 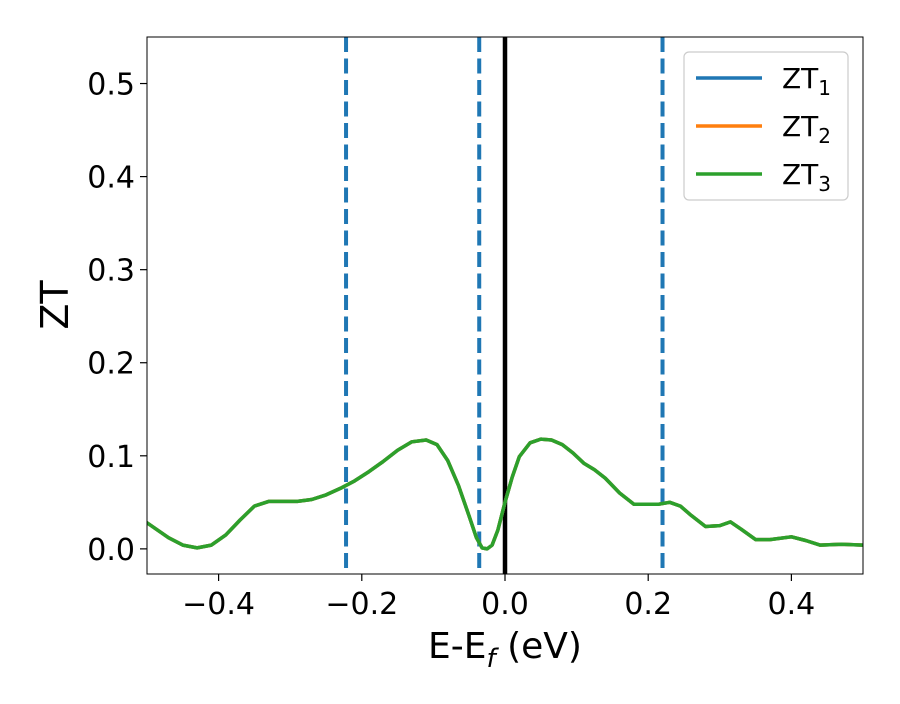 What do you see at coordinates (648, 604) in the screenshot?
I see `x-tick-label: 0.2` at bounding box center [648, 604].